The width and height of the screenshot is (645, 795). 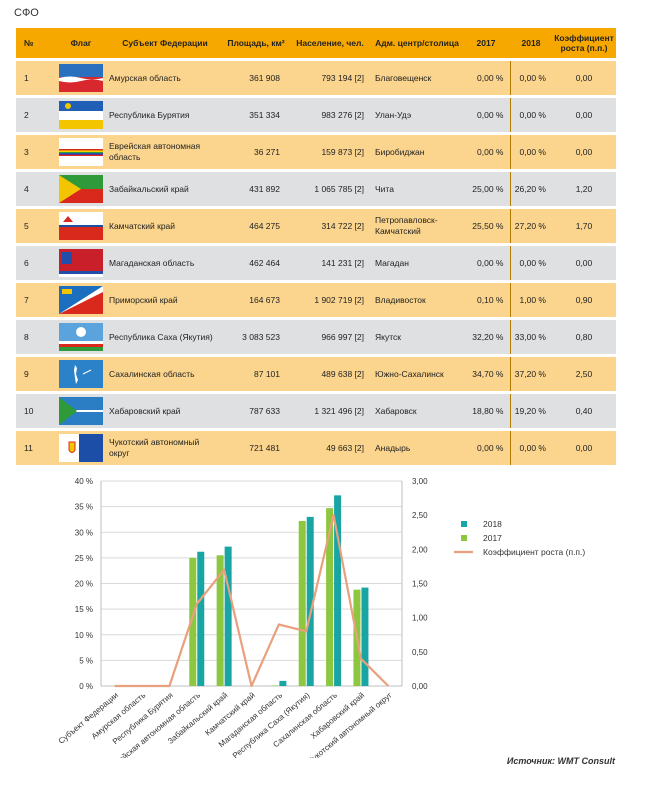 I want to click on y-left-tick-label: 25 %, so click(x=84, y=558).